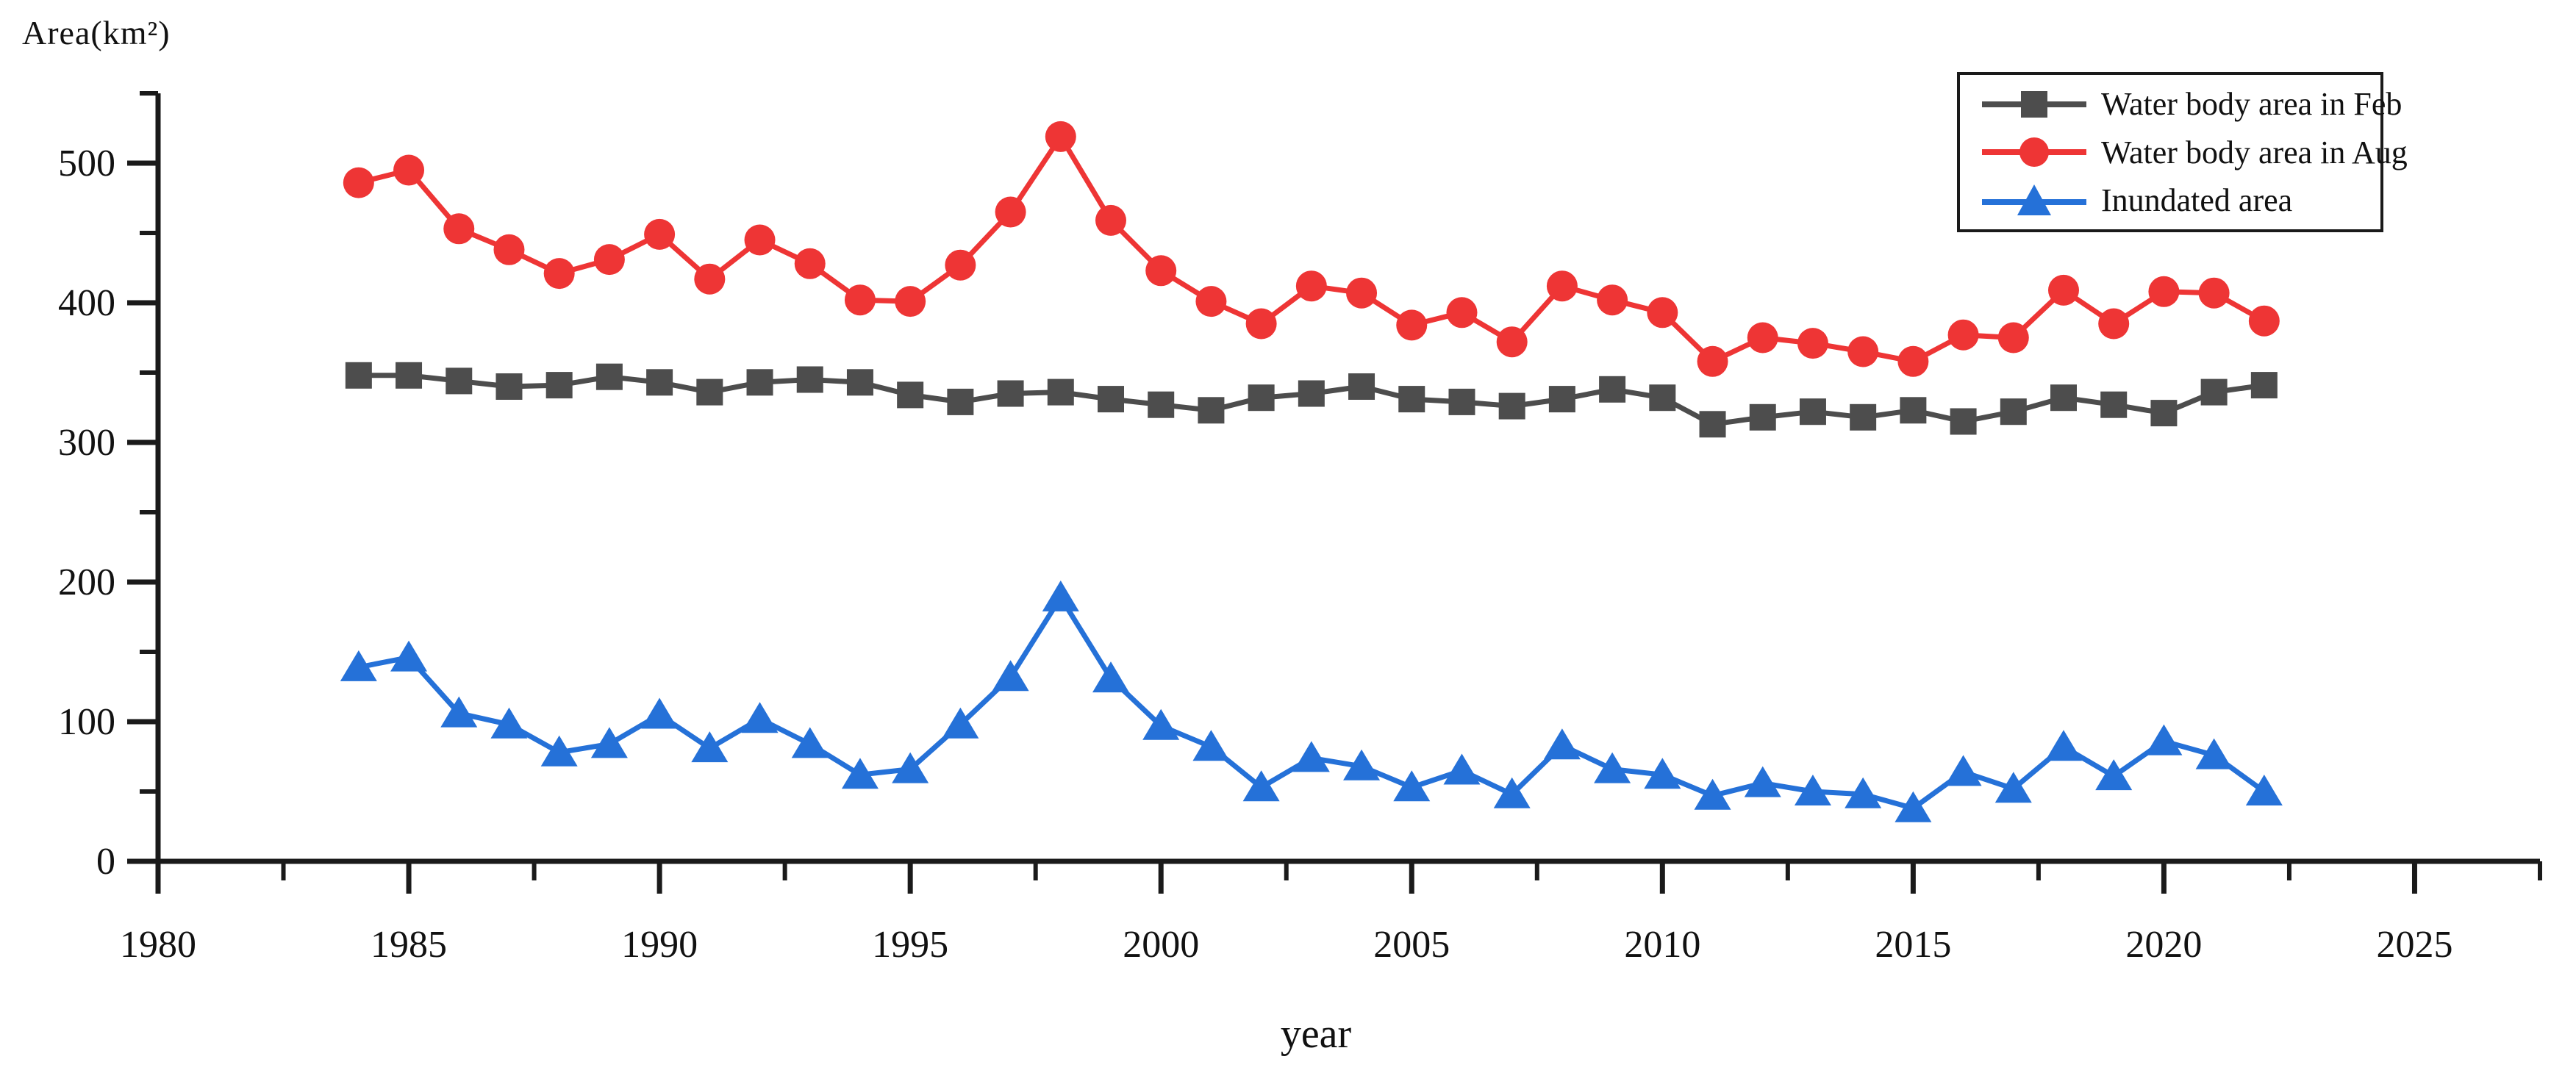 This screenshot has height=1084, width=2576. I want to click on x-tick-label: 1995, so click(910, 945).